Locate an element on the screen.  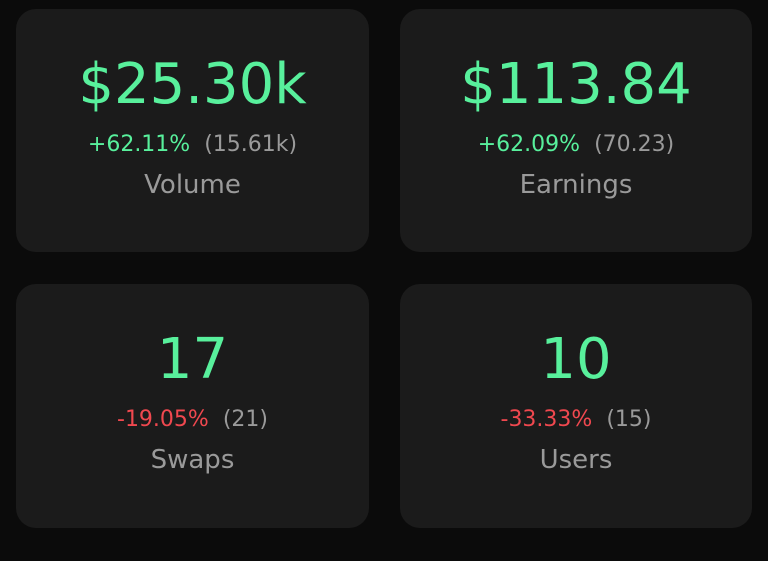
stat-value: $25.30k is located at coordinates (192, 84).